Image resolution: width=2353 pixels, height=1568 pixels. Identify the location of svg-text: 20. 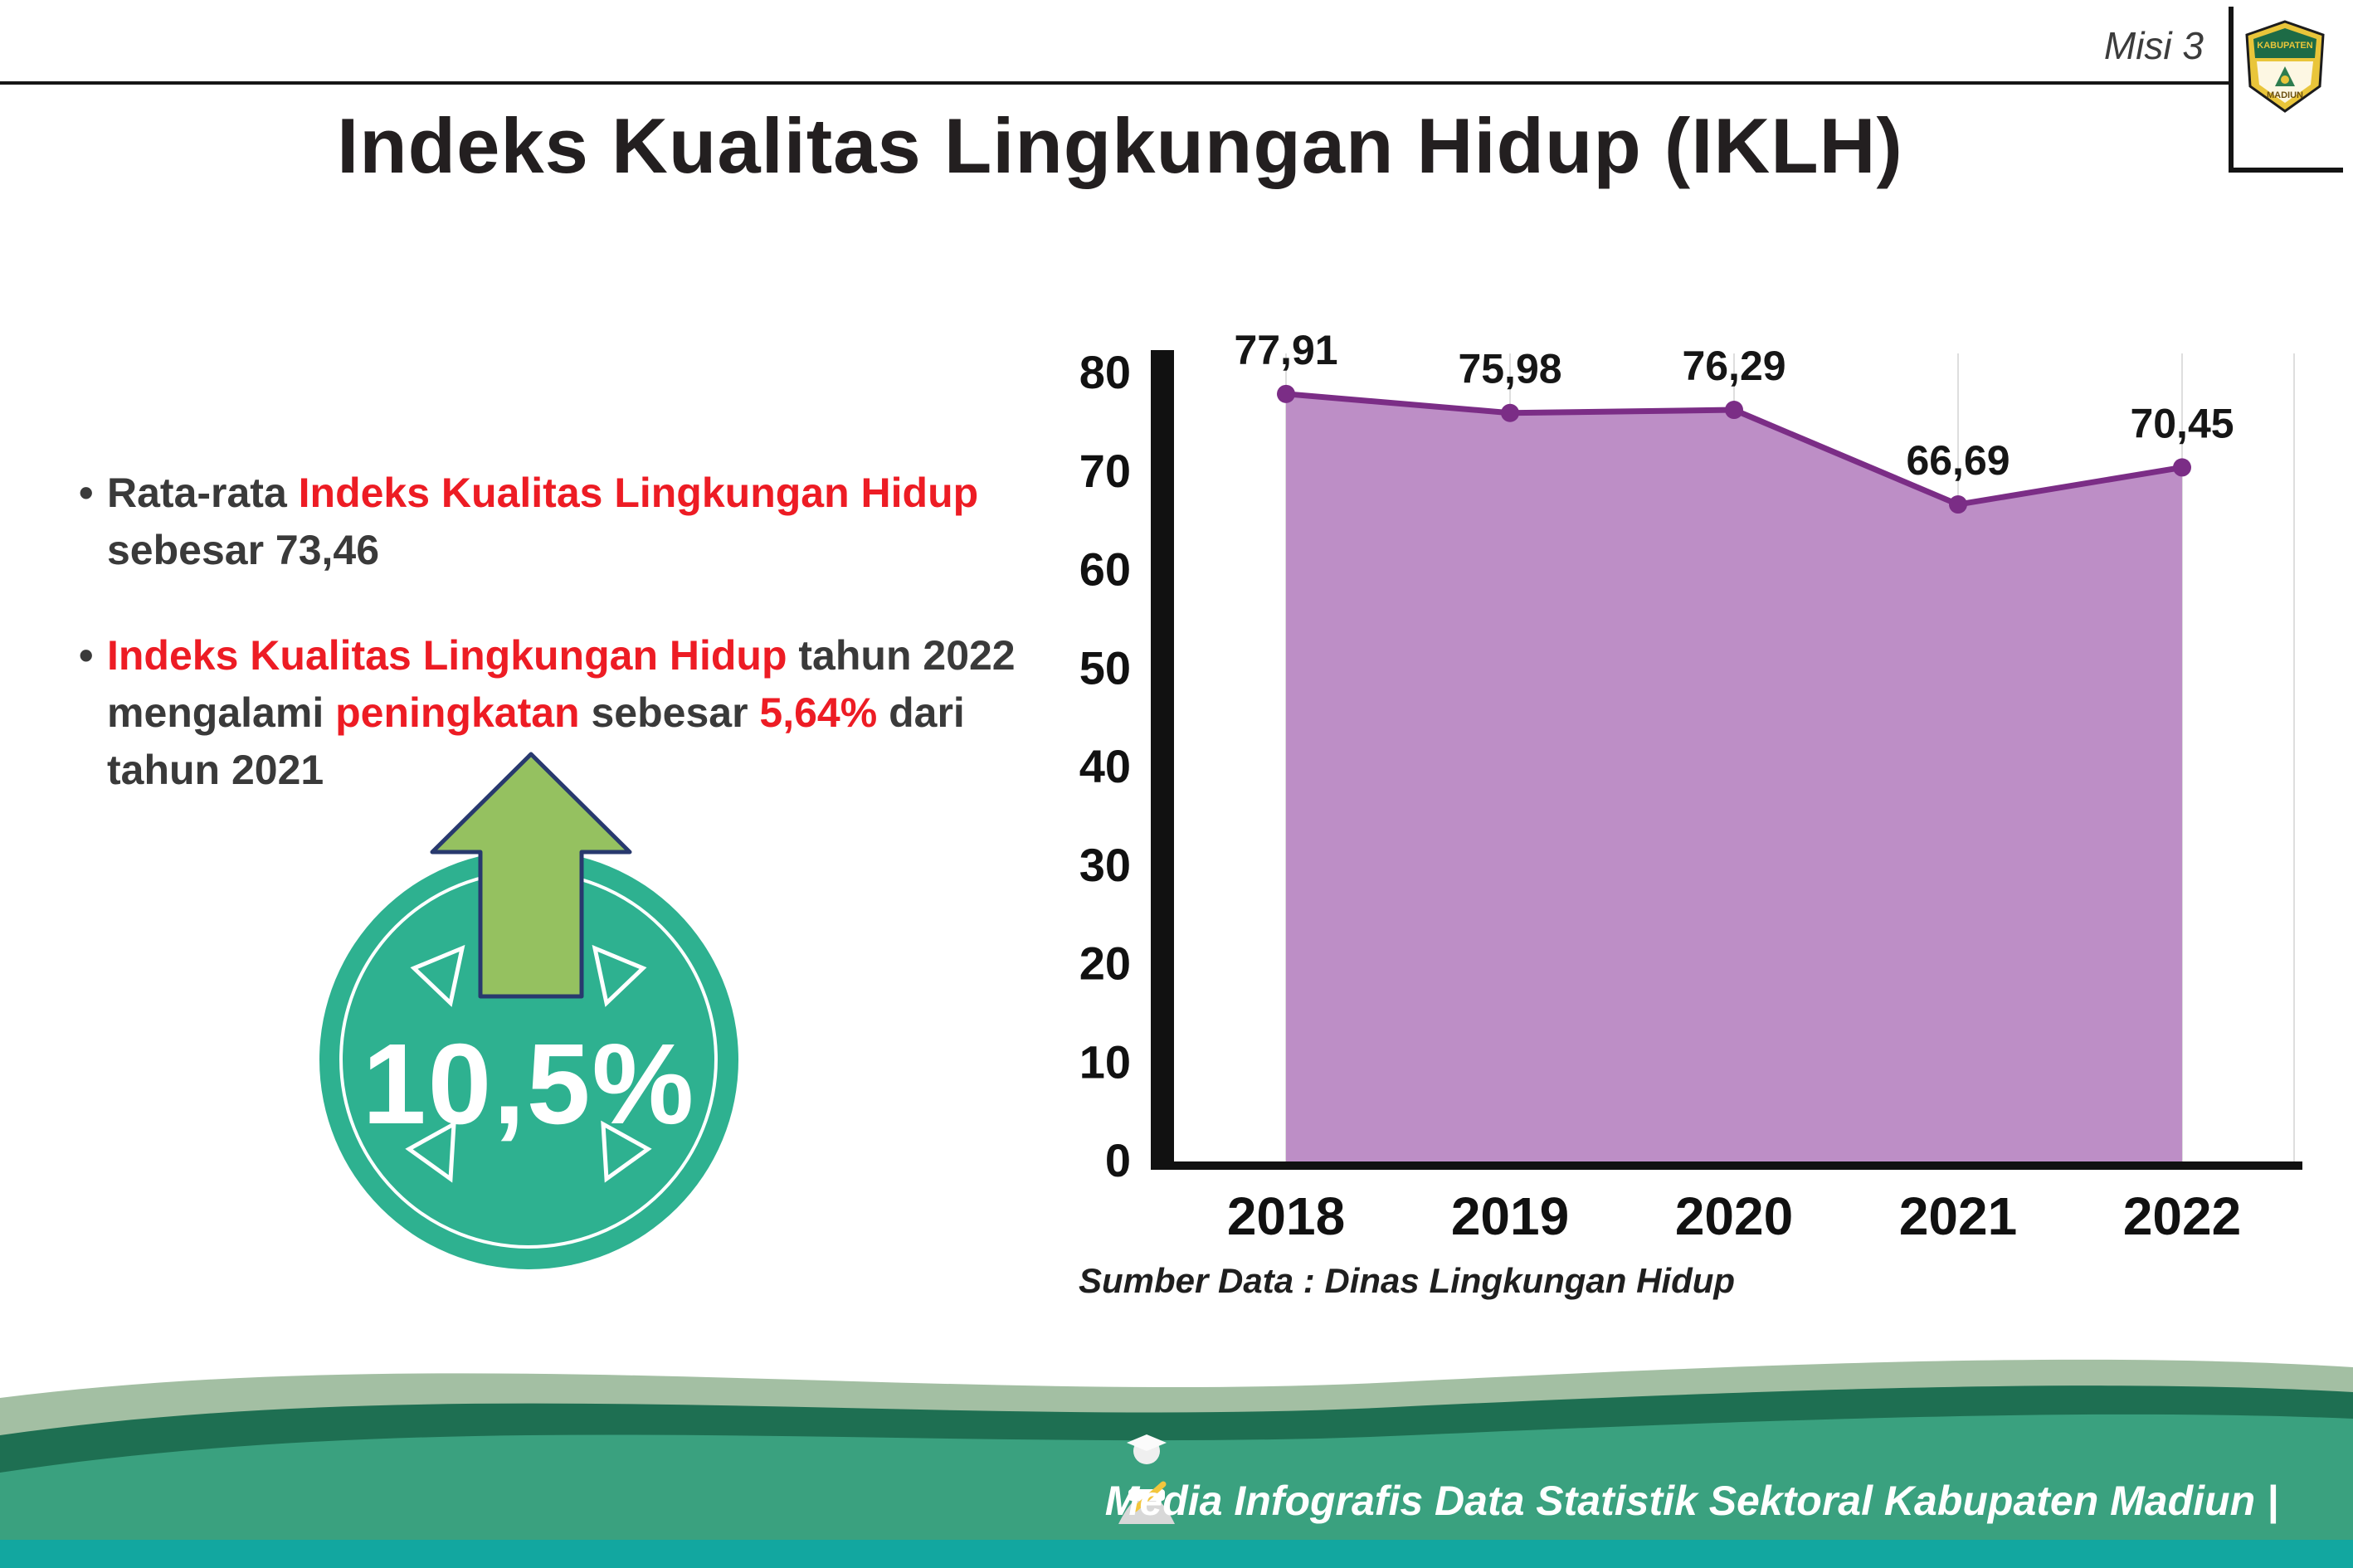
(1105, 963).